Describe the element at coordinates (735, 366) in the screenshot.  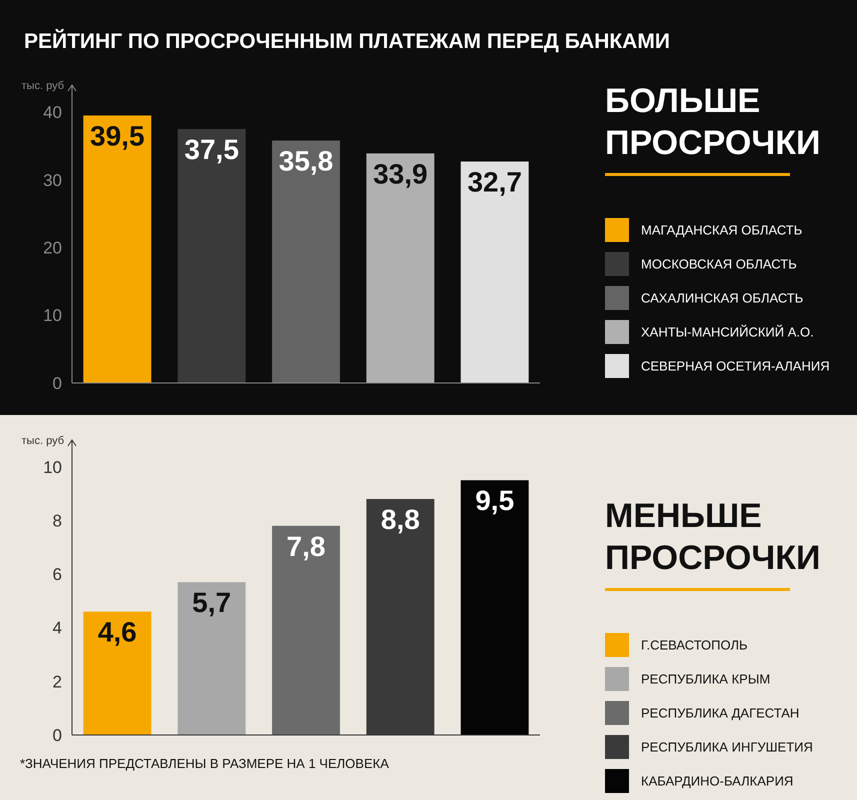
I see `legend-label: СЕВЕРНАЯ ОСЕТИЯ-АЛАНИЯ` at that location.